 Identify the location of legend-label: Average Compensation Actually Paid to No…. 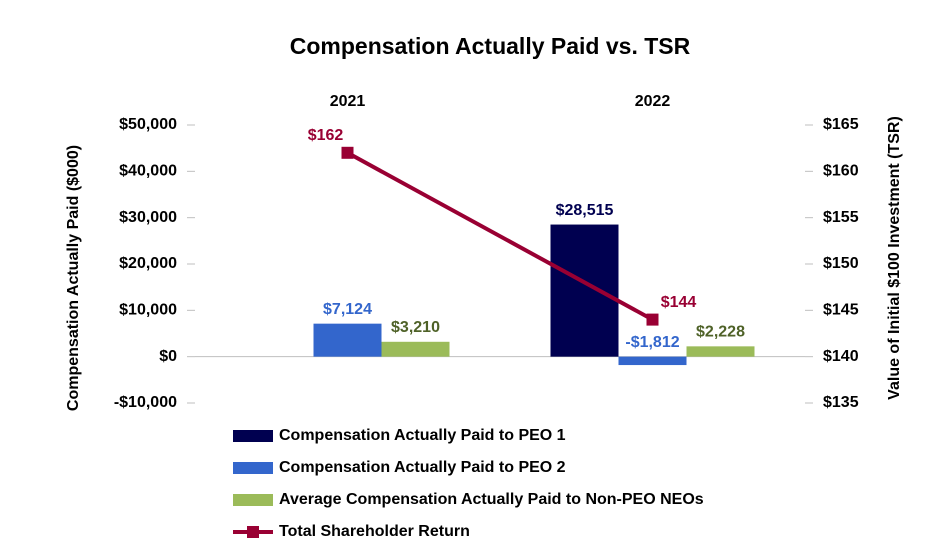
(491, 499).